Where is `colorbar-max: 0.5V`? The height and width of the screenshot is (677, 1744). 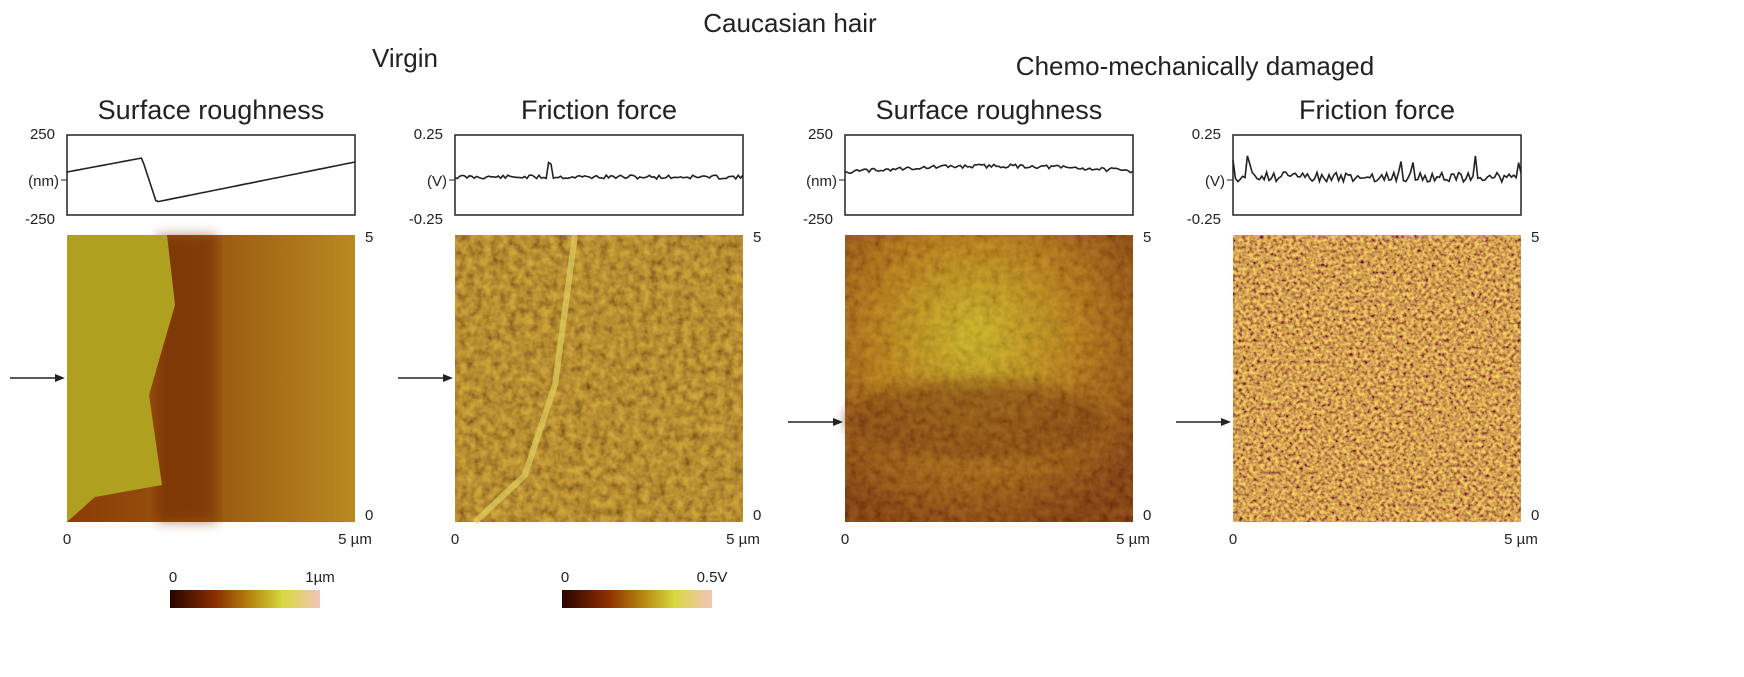 colorbar-max: 0.5V is located at coordinates (712, 577).